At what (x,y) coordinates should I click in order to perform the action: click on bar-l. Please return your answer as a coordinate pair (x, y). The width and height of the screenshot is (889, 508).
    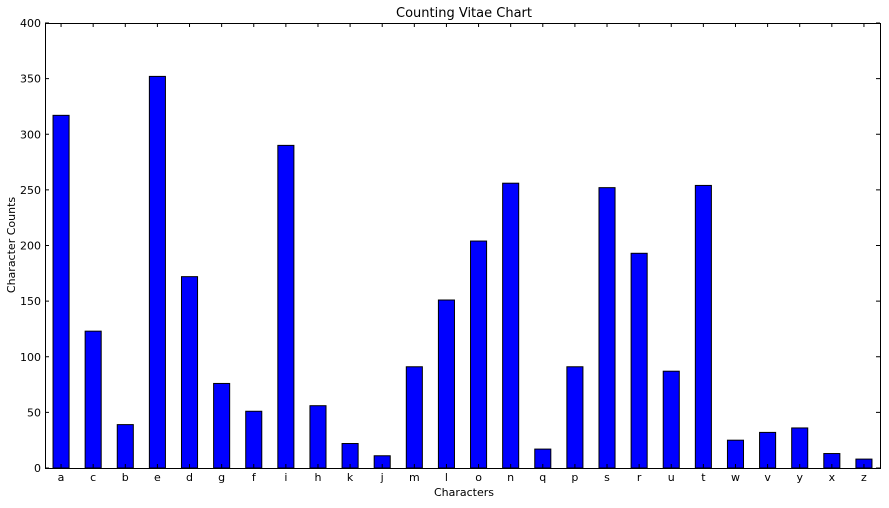
    Looking at the image, I should click on (446, 384).